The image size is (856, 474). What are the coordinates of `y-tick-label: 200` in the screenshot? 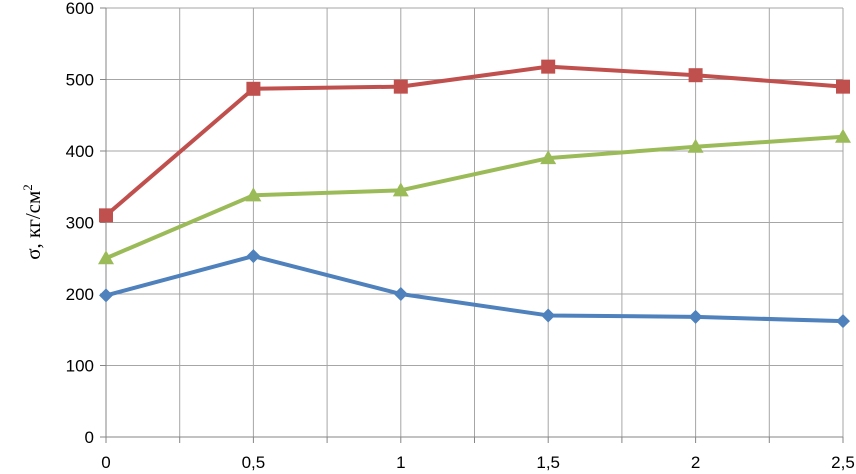 It's located at (80, 294).